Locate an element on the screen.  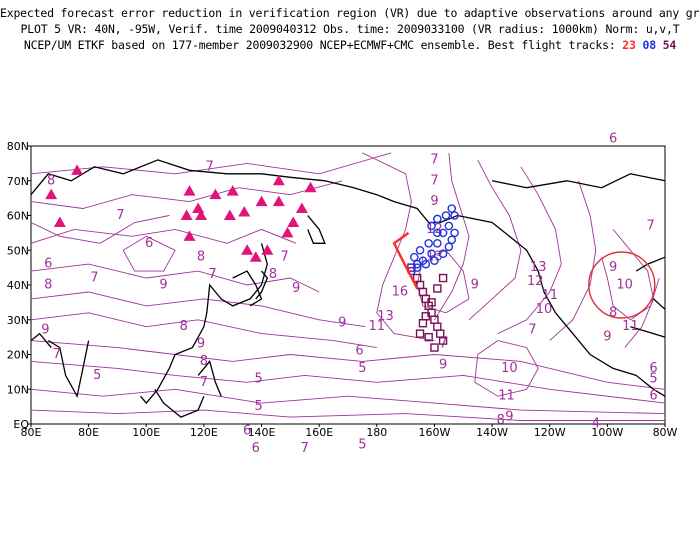
contour-label: 12 is located at coordinates (535, 281).